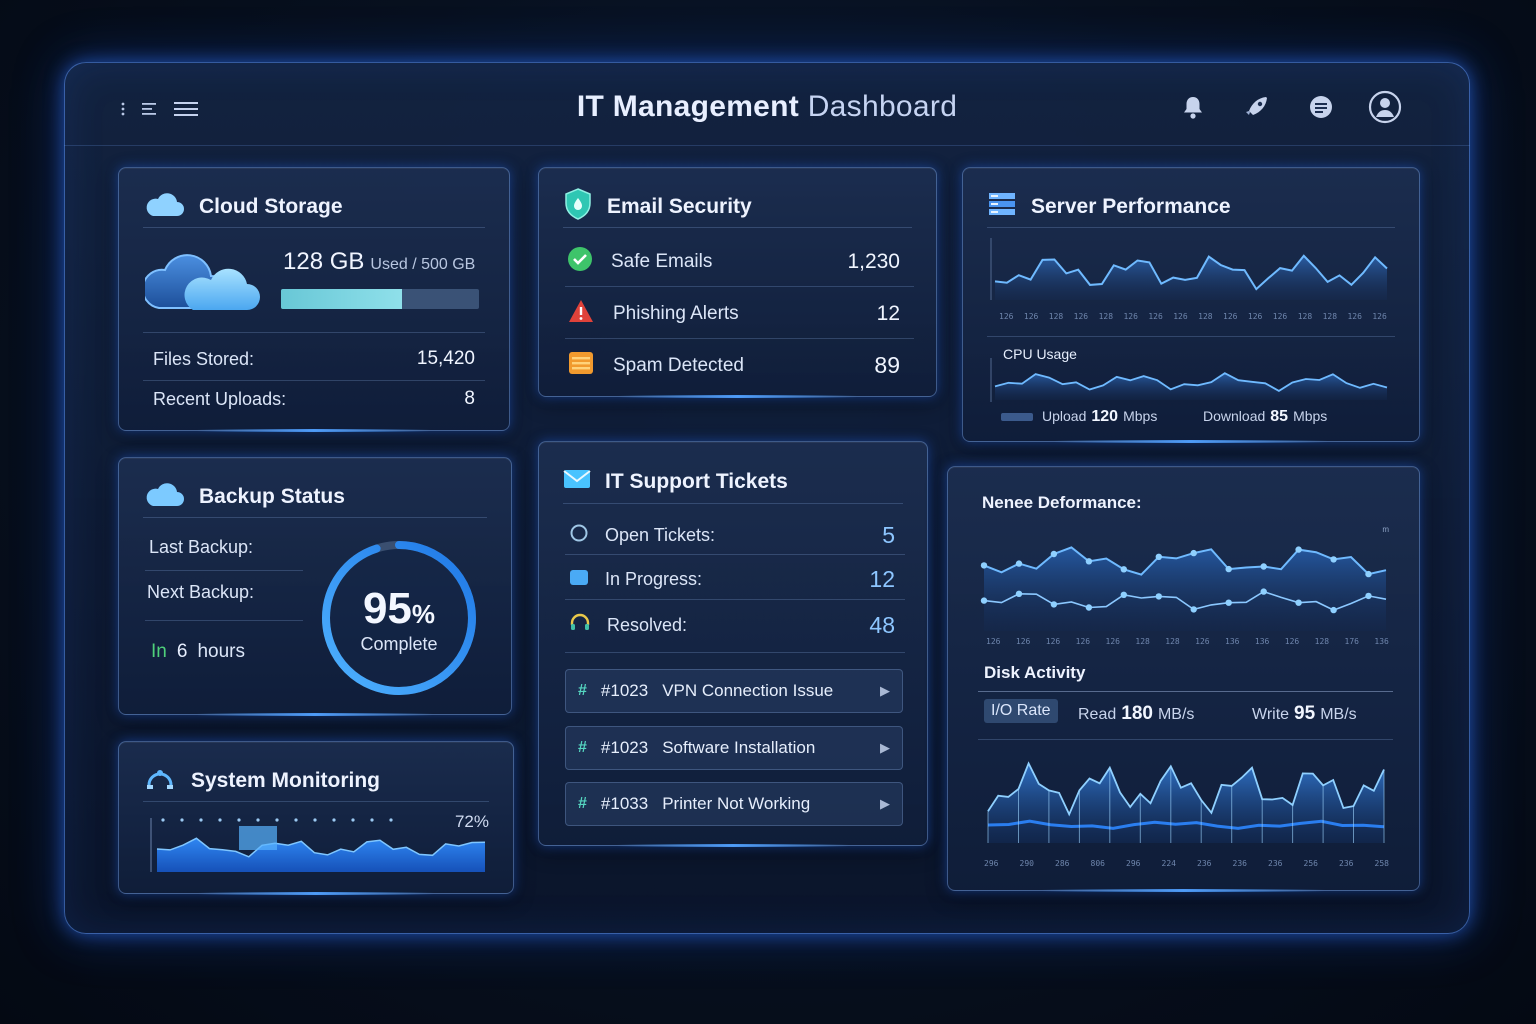  Describe the element at coordinates (739, 747) in the screenshot. I see `ticket-title: Software Installation` at that location.